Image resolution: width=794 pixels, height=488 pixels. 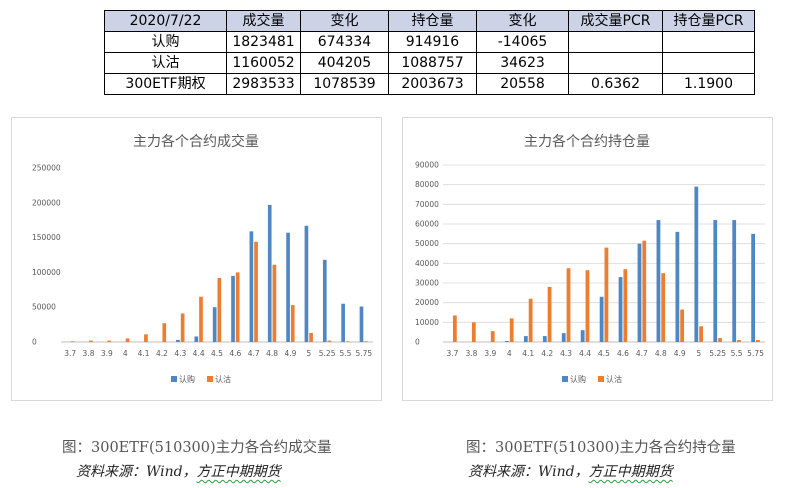 What do you see at coordinates (165, 21) in the screenshot?
I see `table-header-cell: 2020/7/22` at bounding box center [165, 21].